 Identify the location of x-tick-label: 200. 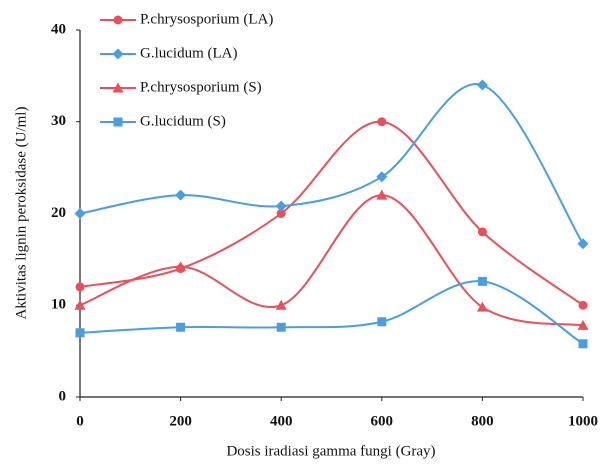
(180, 421).